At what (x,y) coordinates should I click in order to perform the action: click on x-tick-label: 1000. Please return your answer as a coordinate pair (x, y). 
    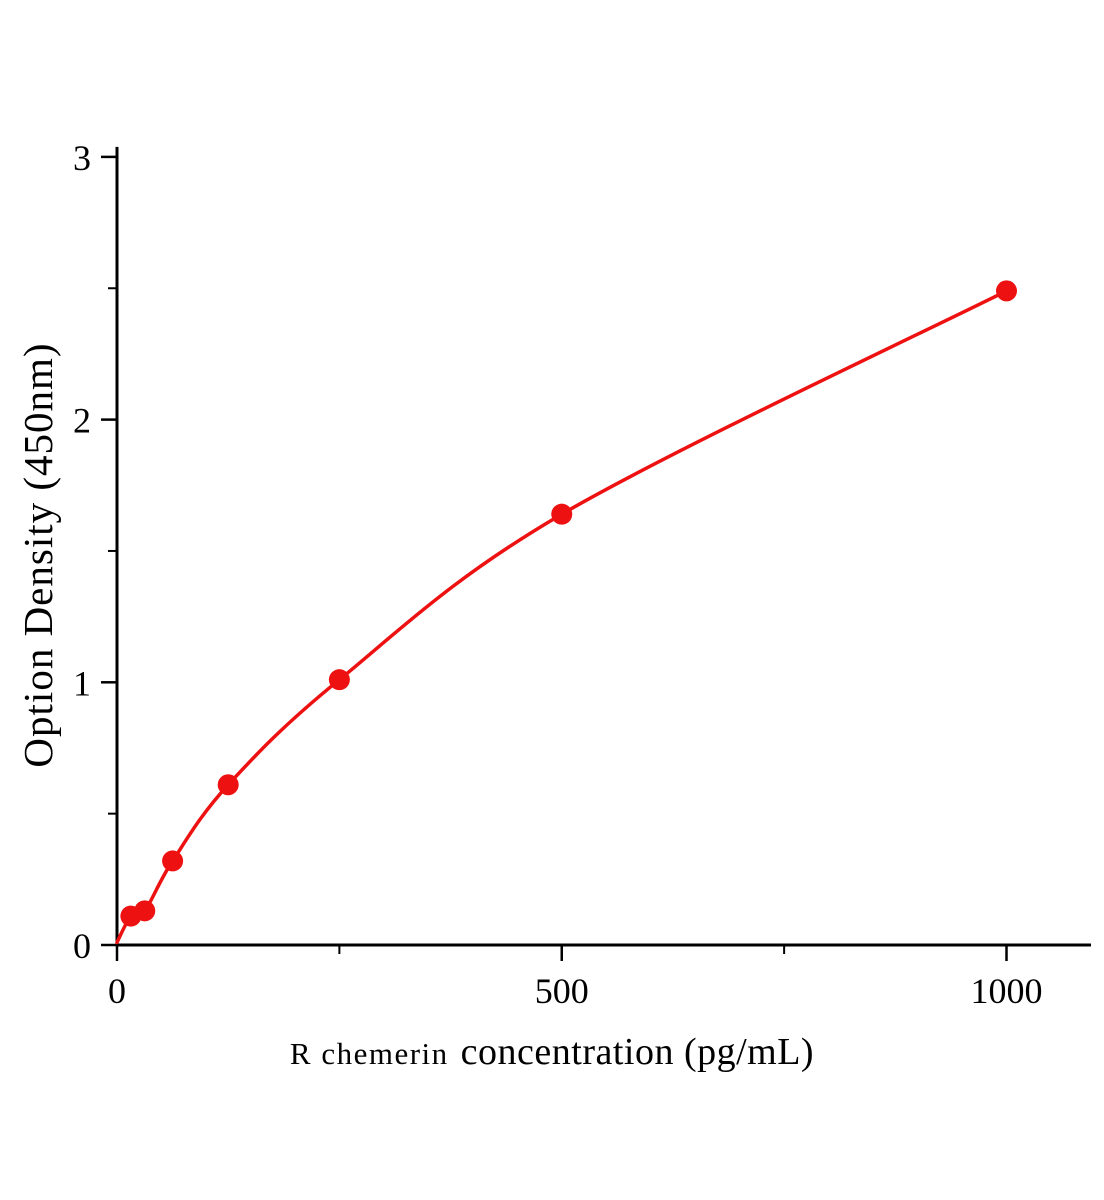
    Looking at the image, I should click on (1007, 991).